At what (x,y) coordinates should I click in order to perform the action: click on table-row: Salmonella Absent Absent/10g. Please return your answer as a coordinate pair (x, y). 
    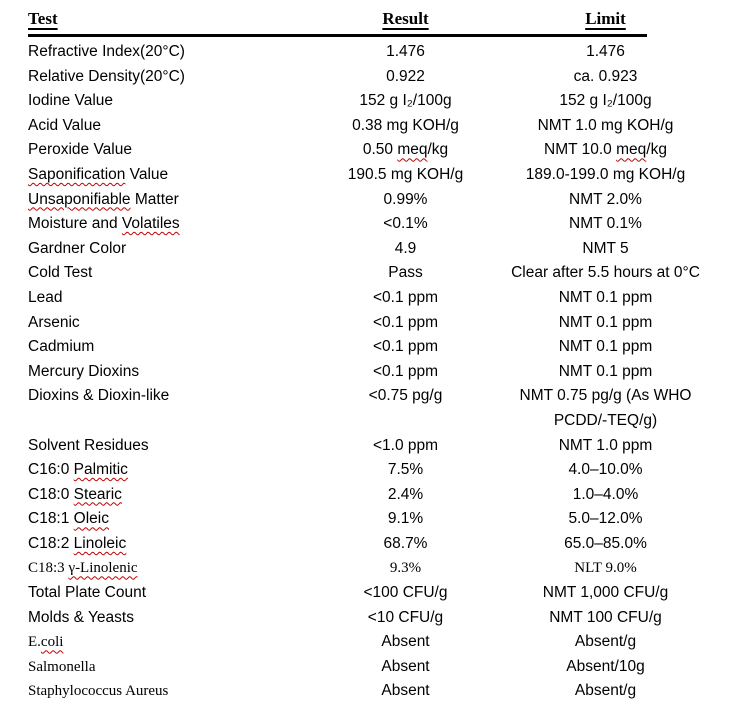
    Looking at the image, I should click on (391, 667).